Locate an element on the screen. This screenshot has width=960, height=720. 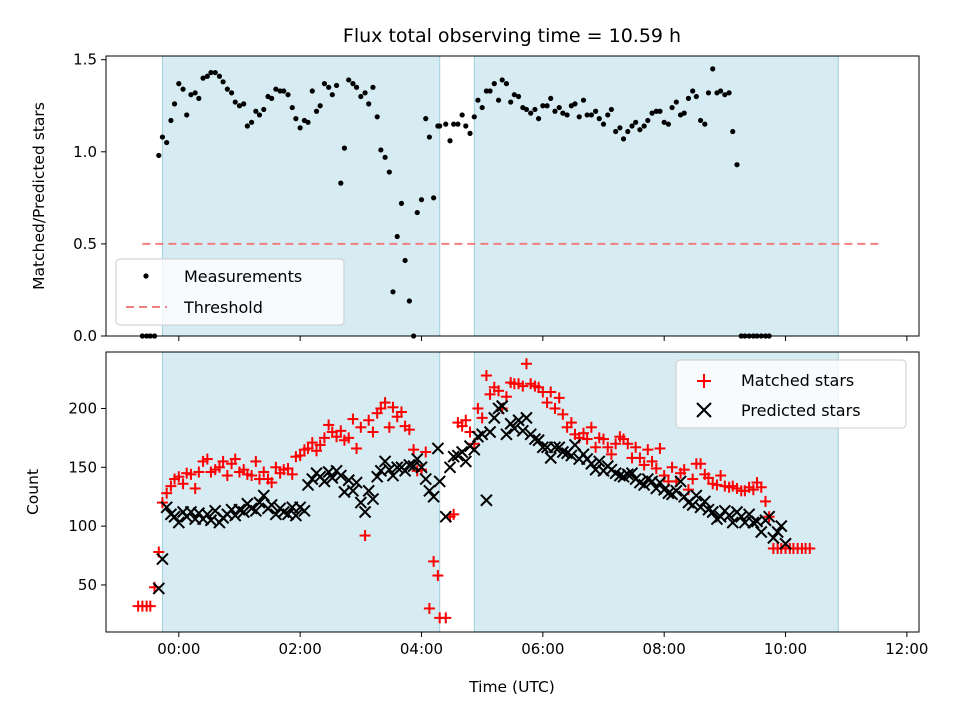
x-tick-label: 00:00 is located at coordinates (178, 649).